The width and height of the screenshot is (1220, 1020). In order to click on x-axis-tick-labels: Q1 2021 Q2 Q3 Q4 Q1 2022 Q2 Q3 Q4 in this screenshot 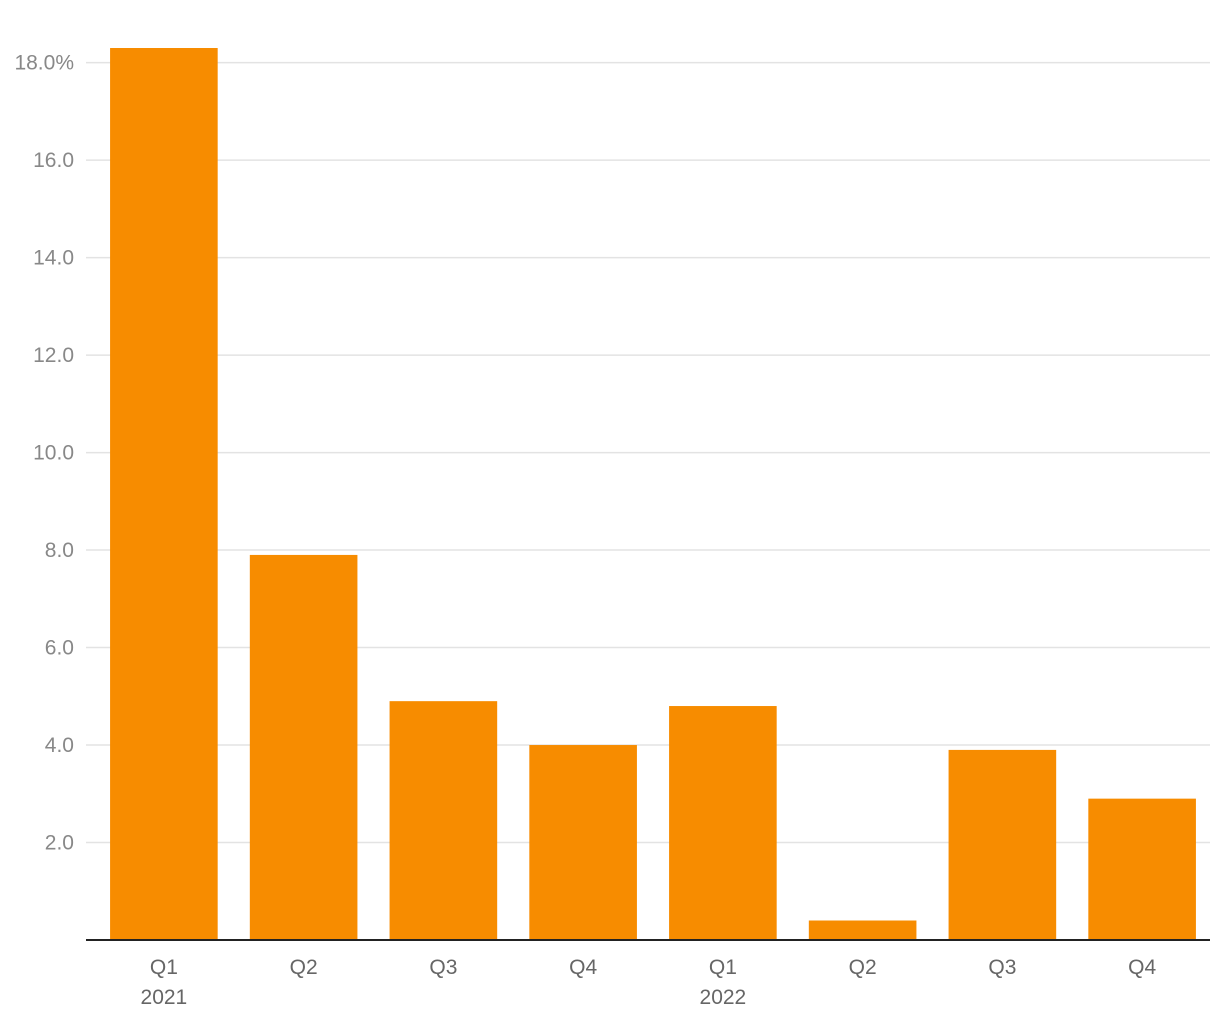, I will do `click(649, 982)`.